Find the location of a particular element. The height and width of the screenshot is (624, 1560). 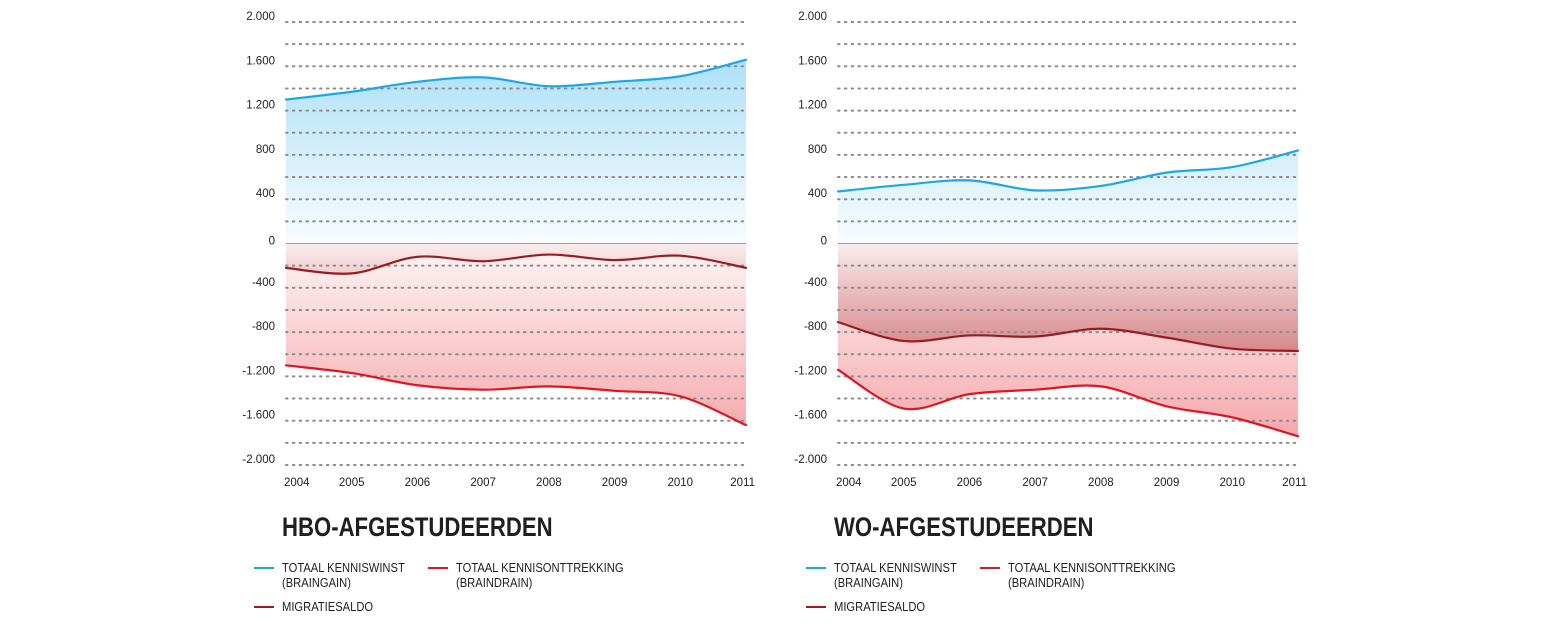

area-braindrain is located at coordinates (516, 334).